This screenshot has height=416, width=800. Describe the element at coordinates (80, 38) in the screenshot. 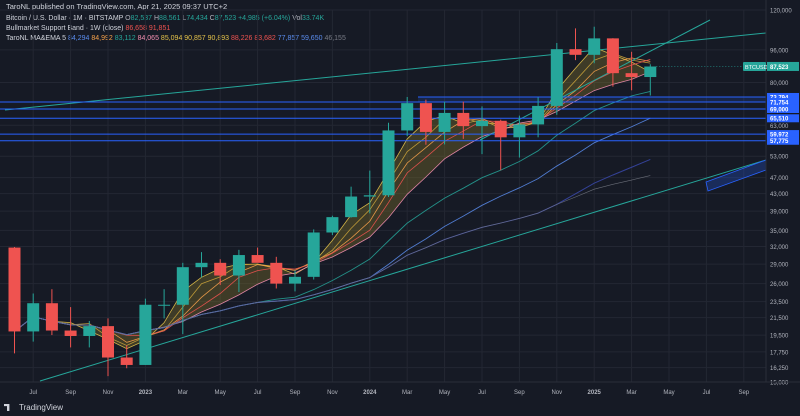

I see `indicator2-value-1: 84,294` at that location.